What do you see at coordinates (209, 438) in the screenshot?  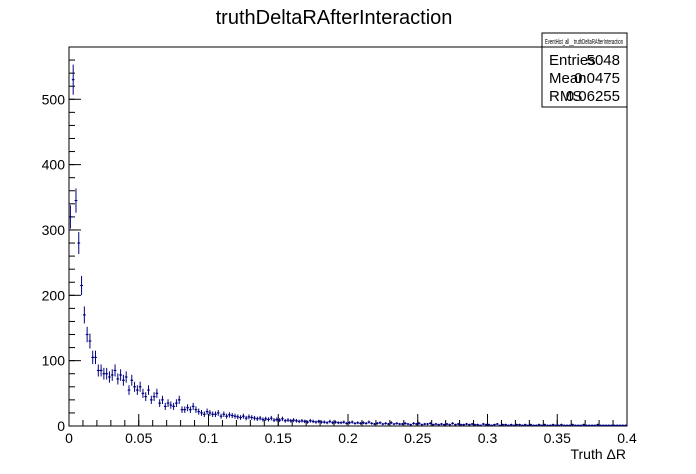 I see `x-tick-label: 0.1` at bounding box center [209, 438].